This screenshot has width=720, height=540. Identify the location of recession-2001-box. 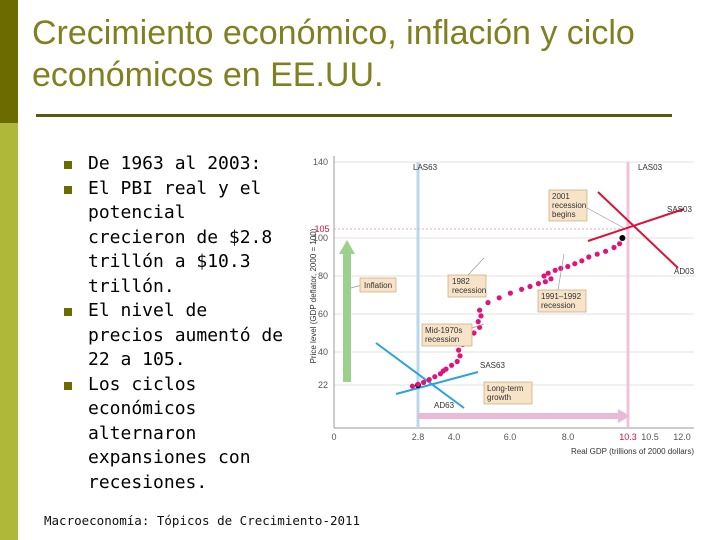
(568, 205).